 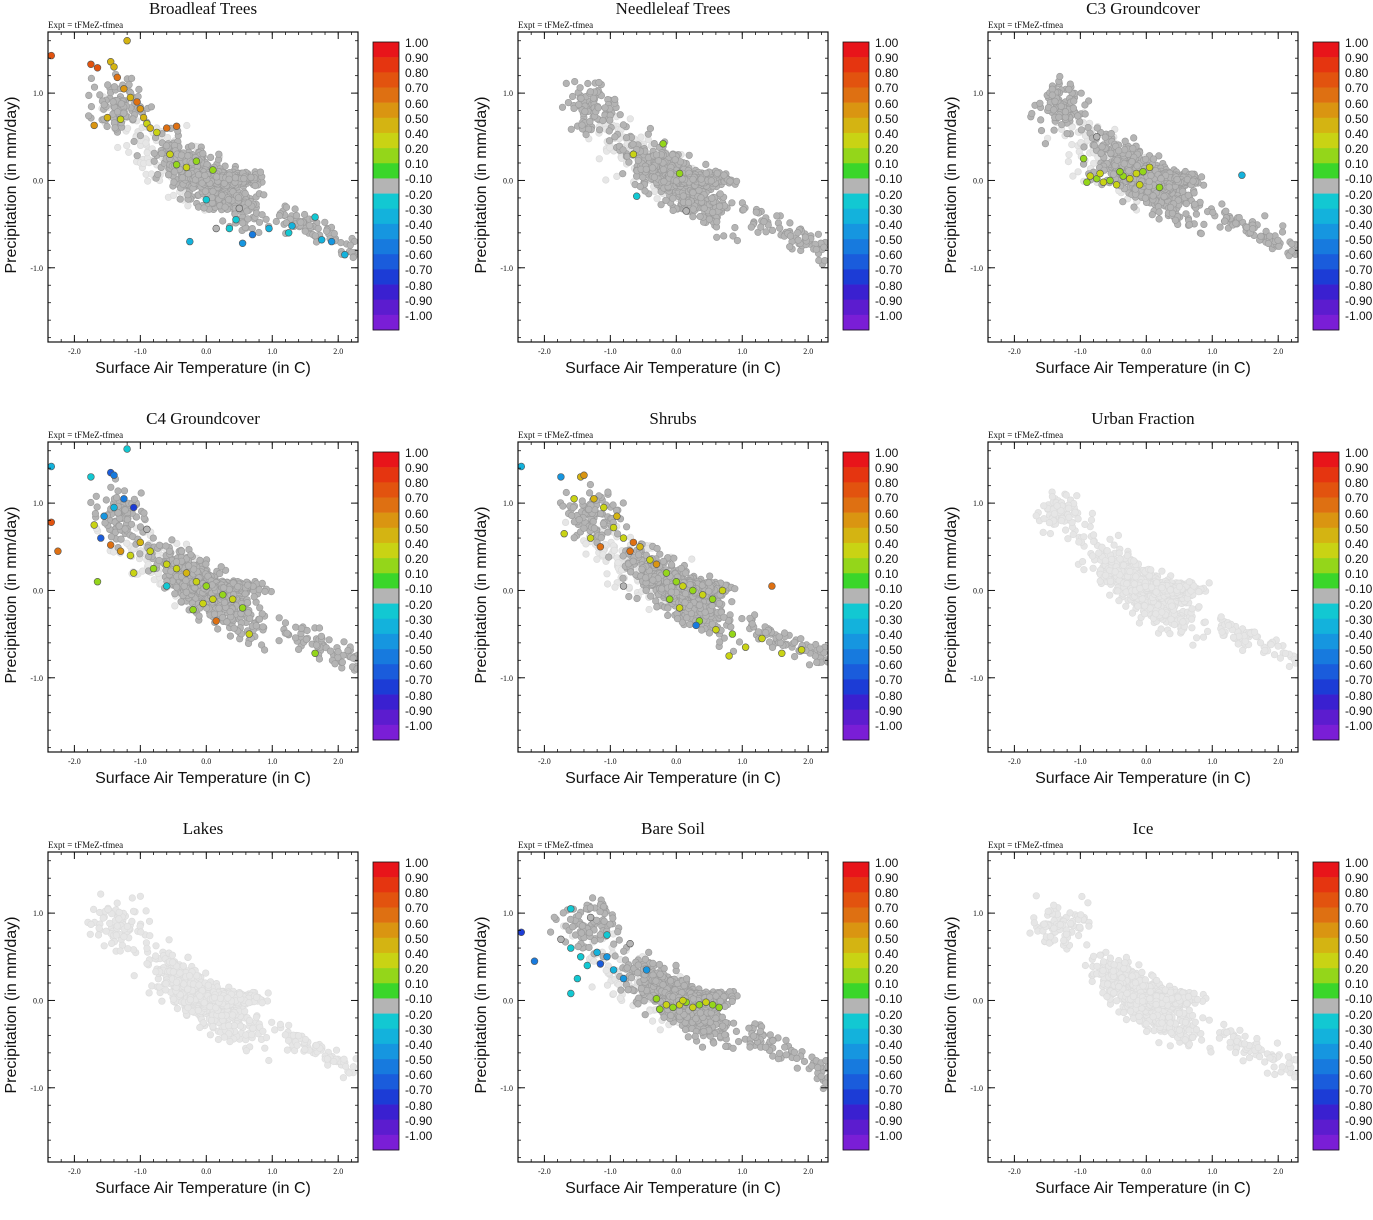 I want to click on colorbar-label: 1.00, so click(x=1357, y=43).